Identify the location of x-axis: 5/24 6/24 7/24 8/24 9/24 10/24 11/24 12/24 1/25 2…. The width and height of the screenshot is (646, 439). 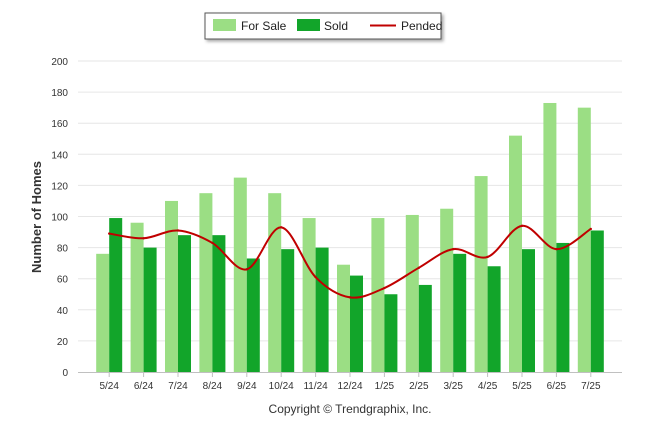
(350, 382).